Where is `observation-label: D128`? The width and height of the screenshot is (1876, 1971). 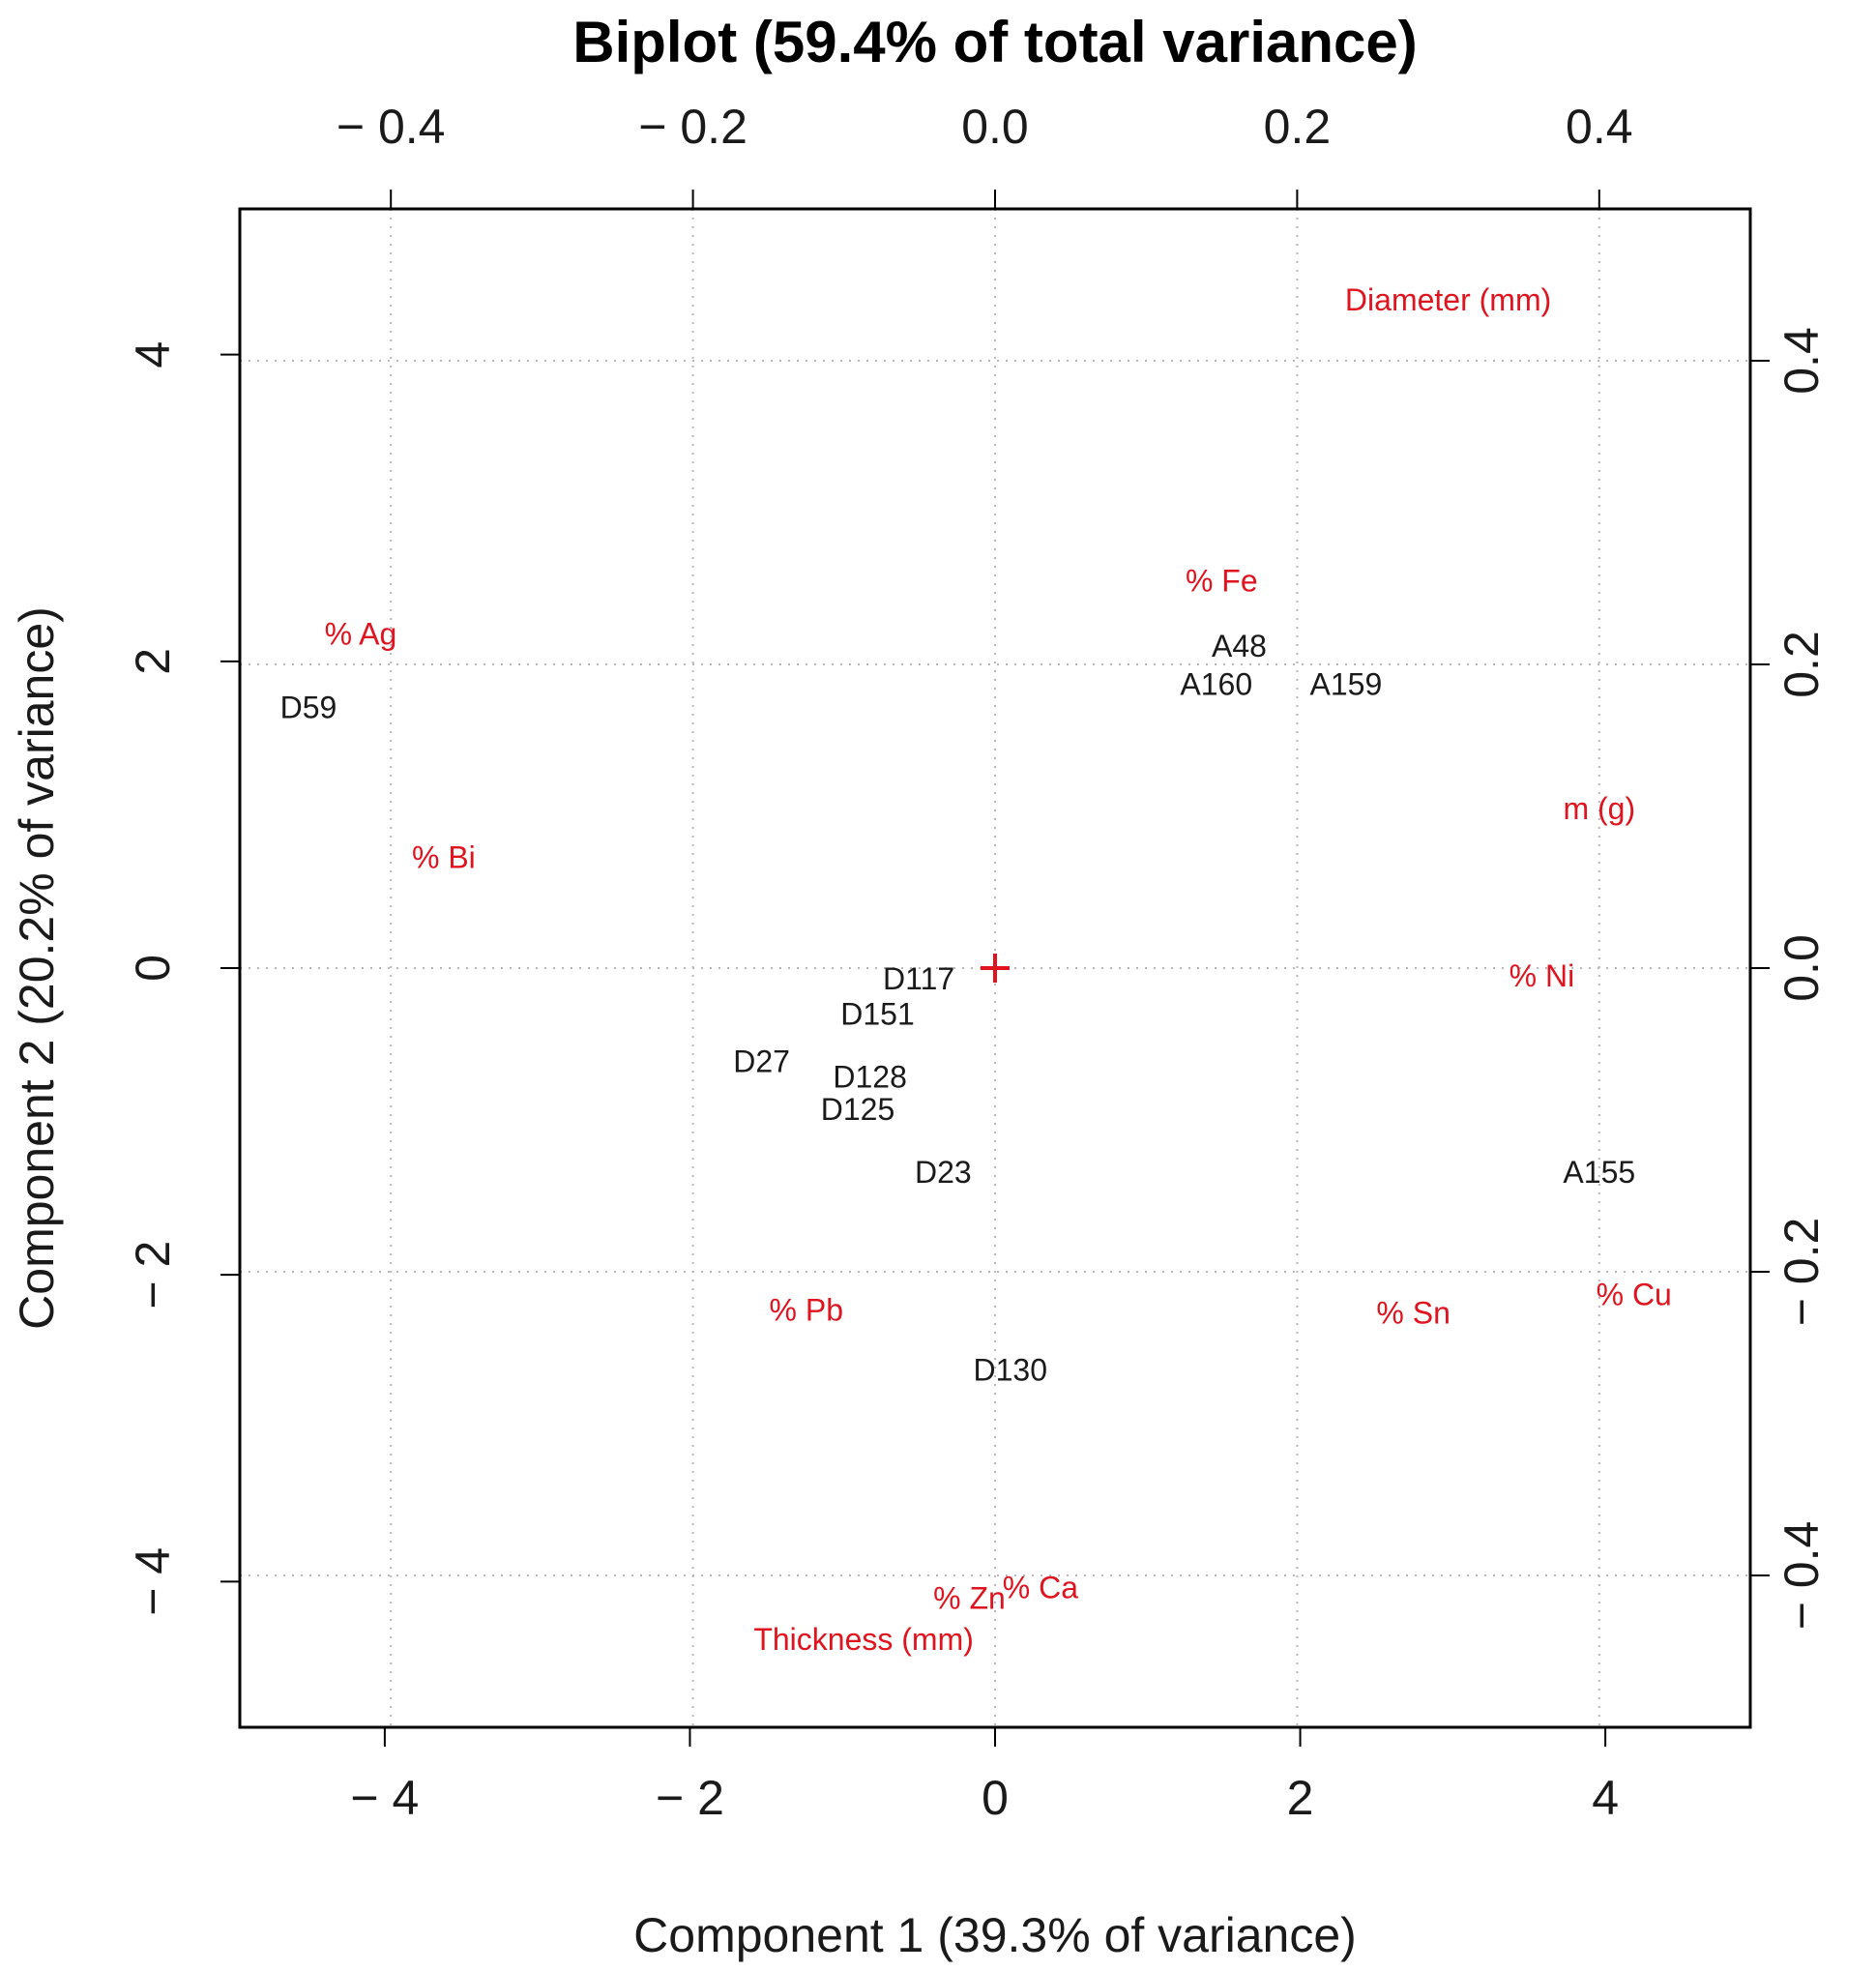
observation-label: D128 is located at coordinates (870, 1077).